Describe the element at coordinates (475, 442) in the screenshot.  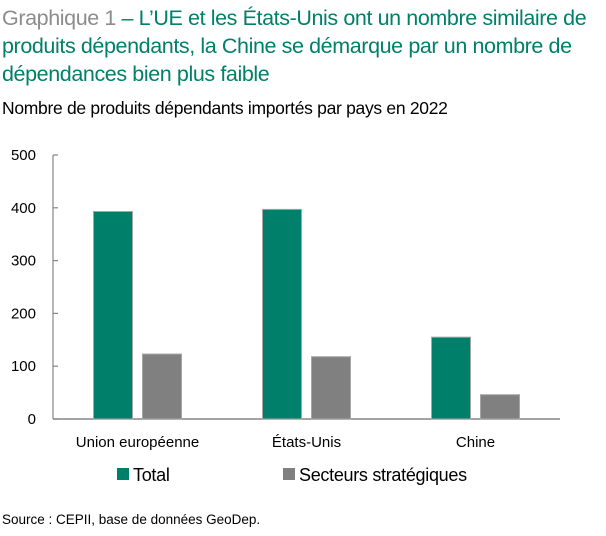
I see `x-tick-label: Chine` at that location.